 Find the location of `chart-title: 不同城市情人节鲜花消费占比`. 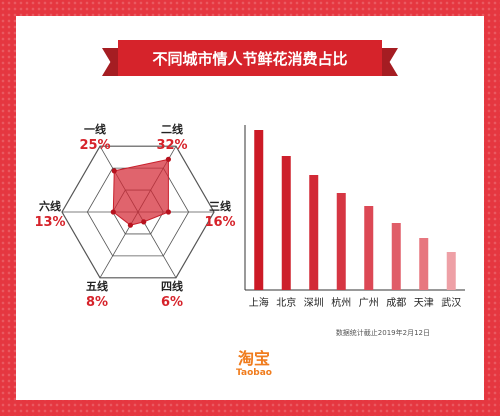

chart-title: 不同城市情人节鲜花消费占比 is located at coordinates (250, 58).